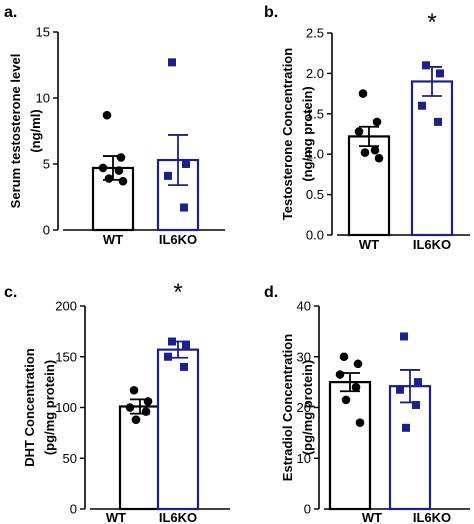 The width and height of the screenshot is (474, 524). Describe the element at coordinates (287, 134) in the screenshot. I see `y-axis-label: Testosterone Concentration` at that location.